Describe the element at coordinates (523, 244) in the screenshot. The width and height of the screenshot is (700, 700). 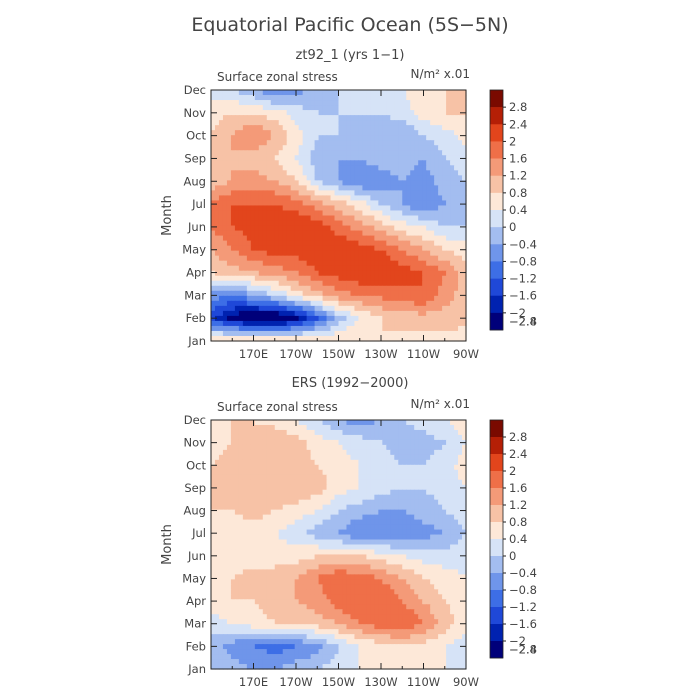
I see `colorbar-label: −0.4` at that location.